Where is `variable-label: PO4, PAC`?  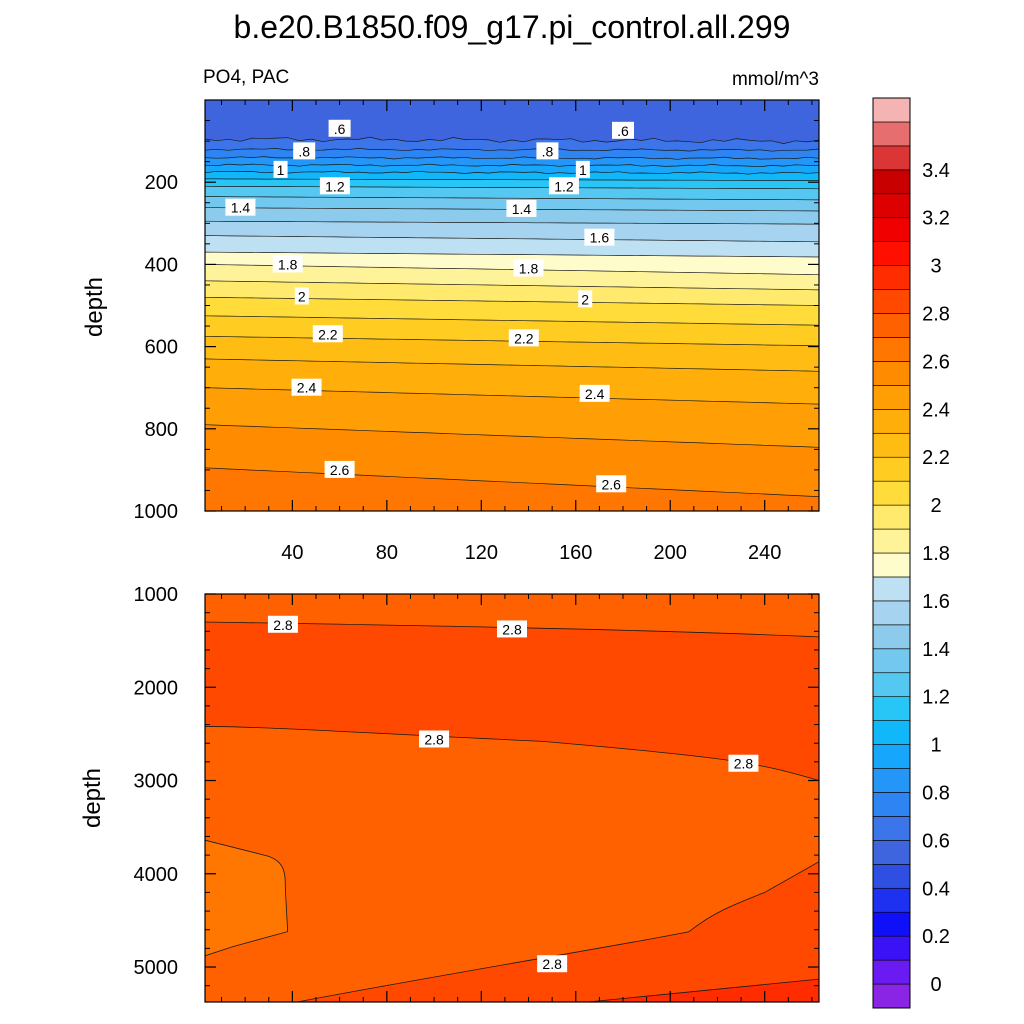 variable-label: PO4, PAC is located at coordinates (246, 77).